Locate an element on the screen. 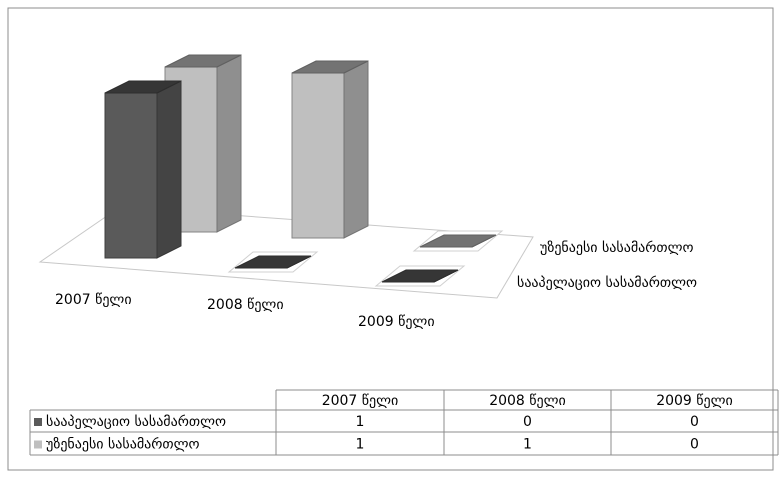 The height and width of the screenshot is (479, 781). legend-label: უზენაესი სასამართლო is located at coordinates (123, 444).